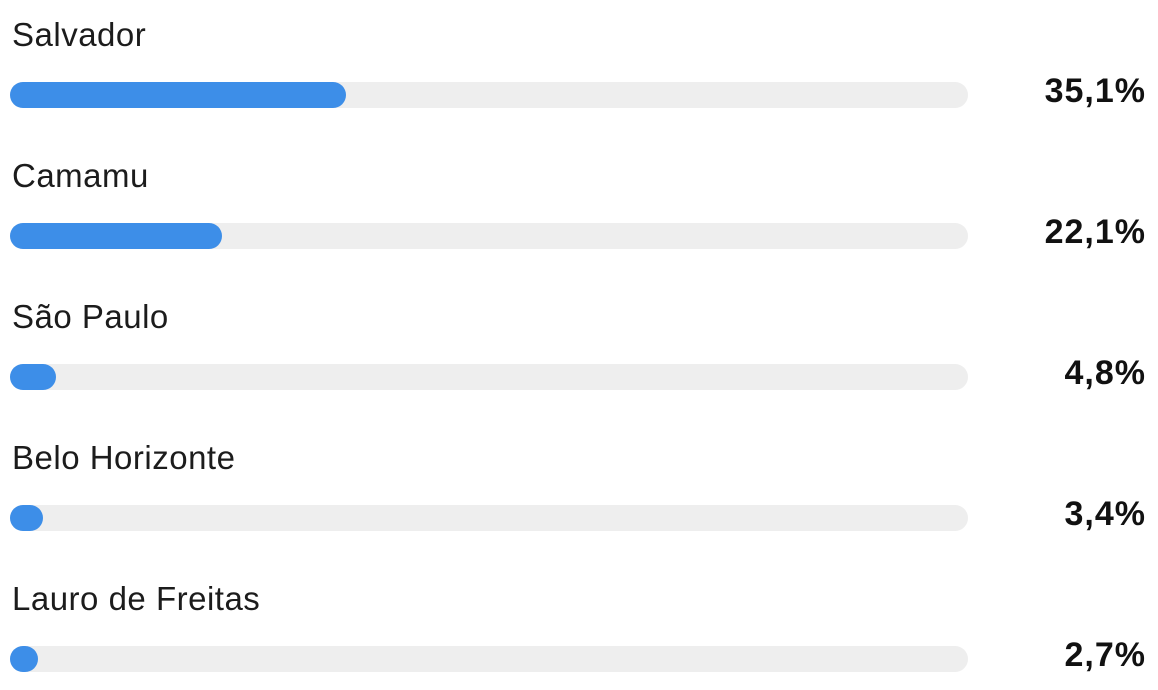 The width and height of the screenshot is (1158, 690). Describe the element at coordinates (1095, 232) in the screenshot. I see `bar-value-label: 22,1%` at that location.